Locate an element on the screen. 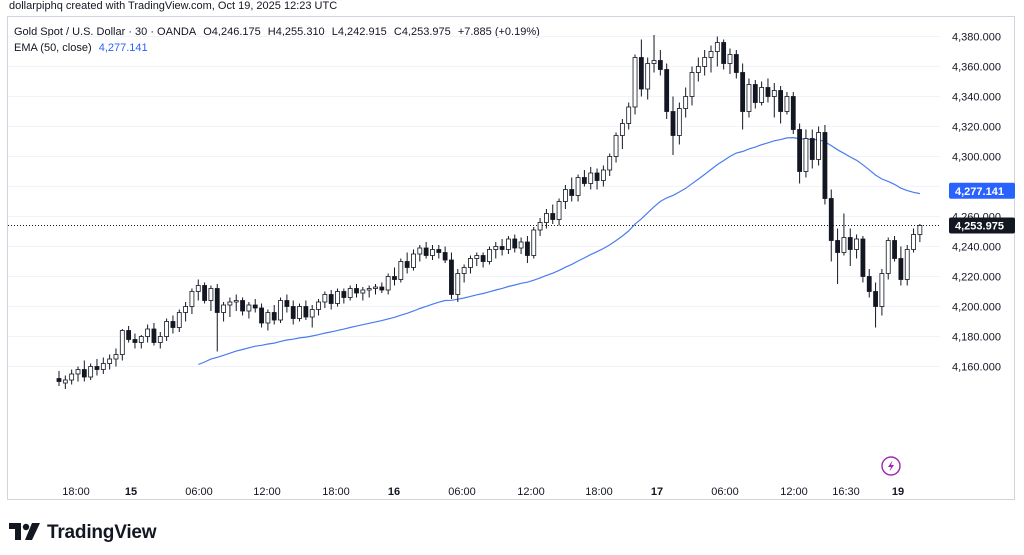 The height and width of the screenshot is (555, 1024). price-tick-label: 4,220.000 is located at coordinates (976, 278).